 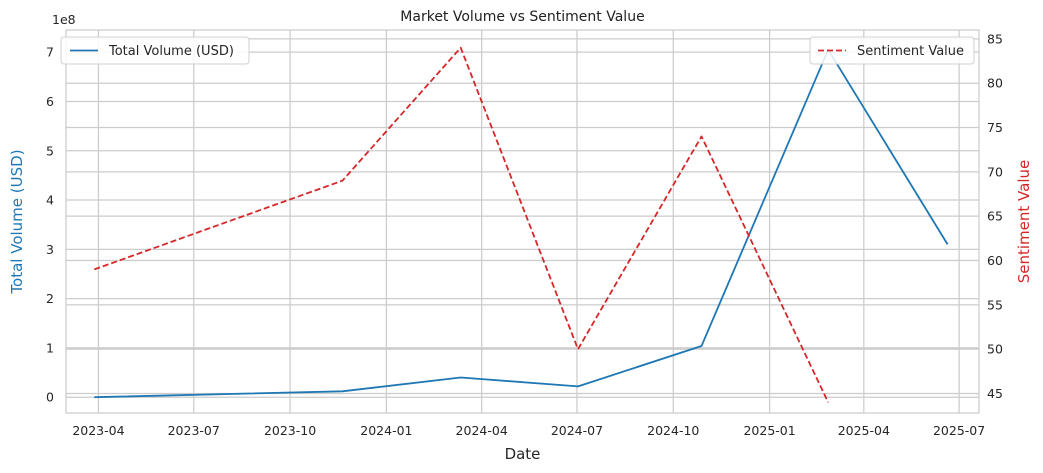 What do you see at coordinates (50, 347) in the screenshot?
I see `y-left-tick-label: 1` at bounding box center [50, 347].